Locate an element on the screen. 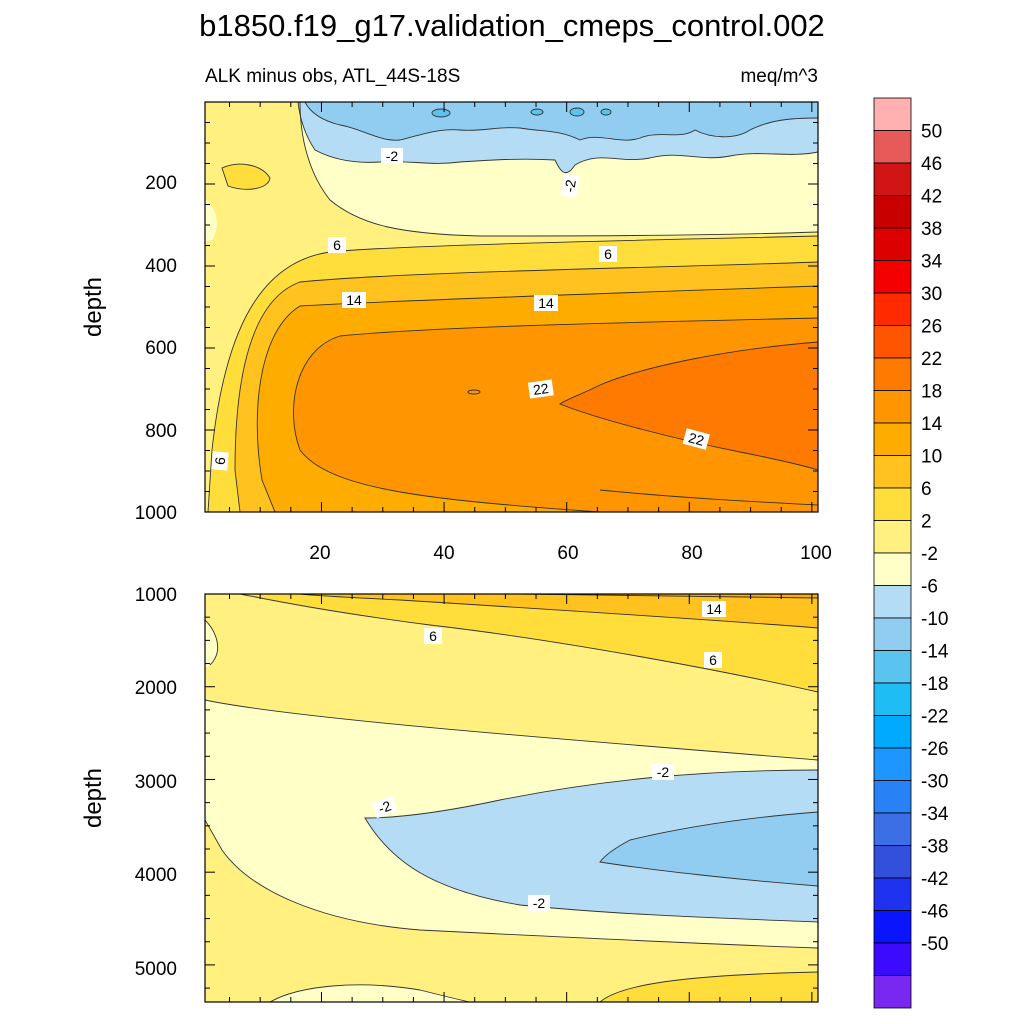  colorbar-label: -30 is located at coordinates (934, 782).